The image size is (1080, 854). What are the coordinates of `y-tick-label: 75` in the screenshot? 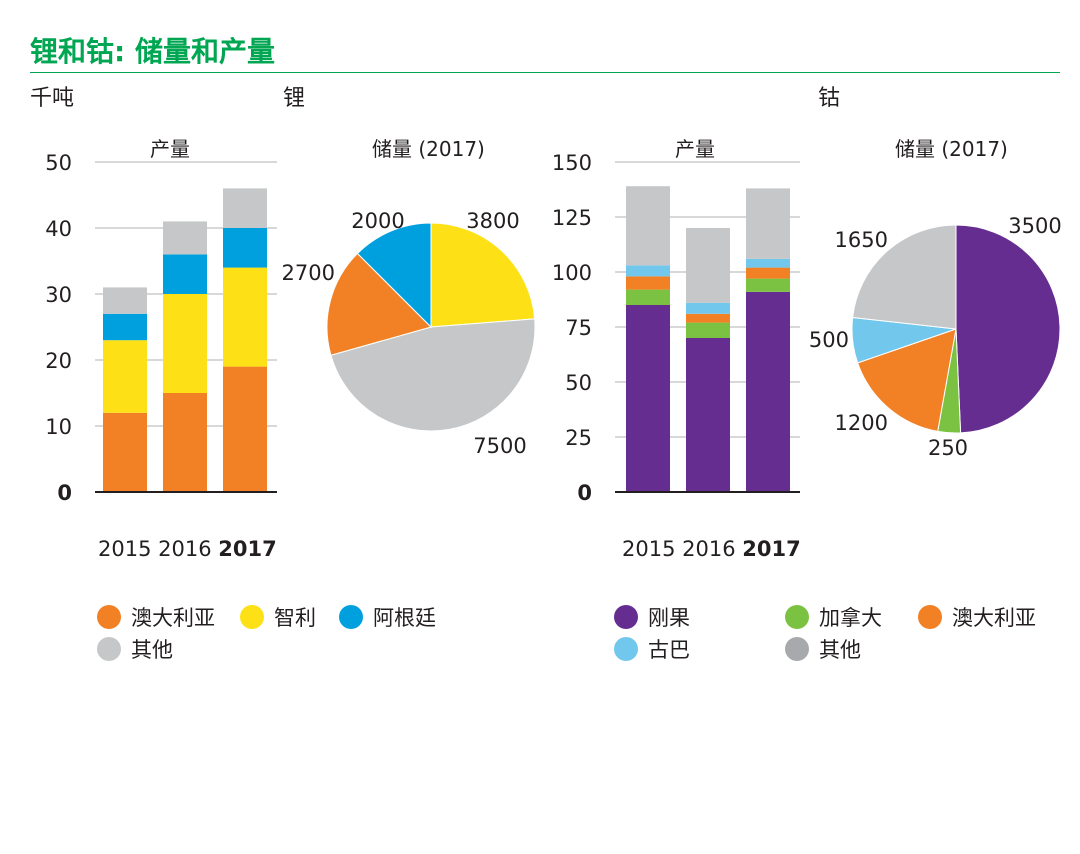 It's located at (578, 328).